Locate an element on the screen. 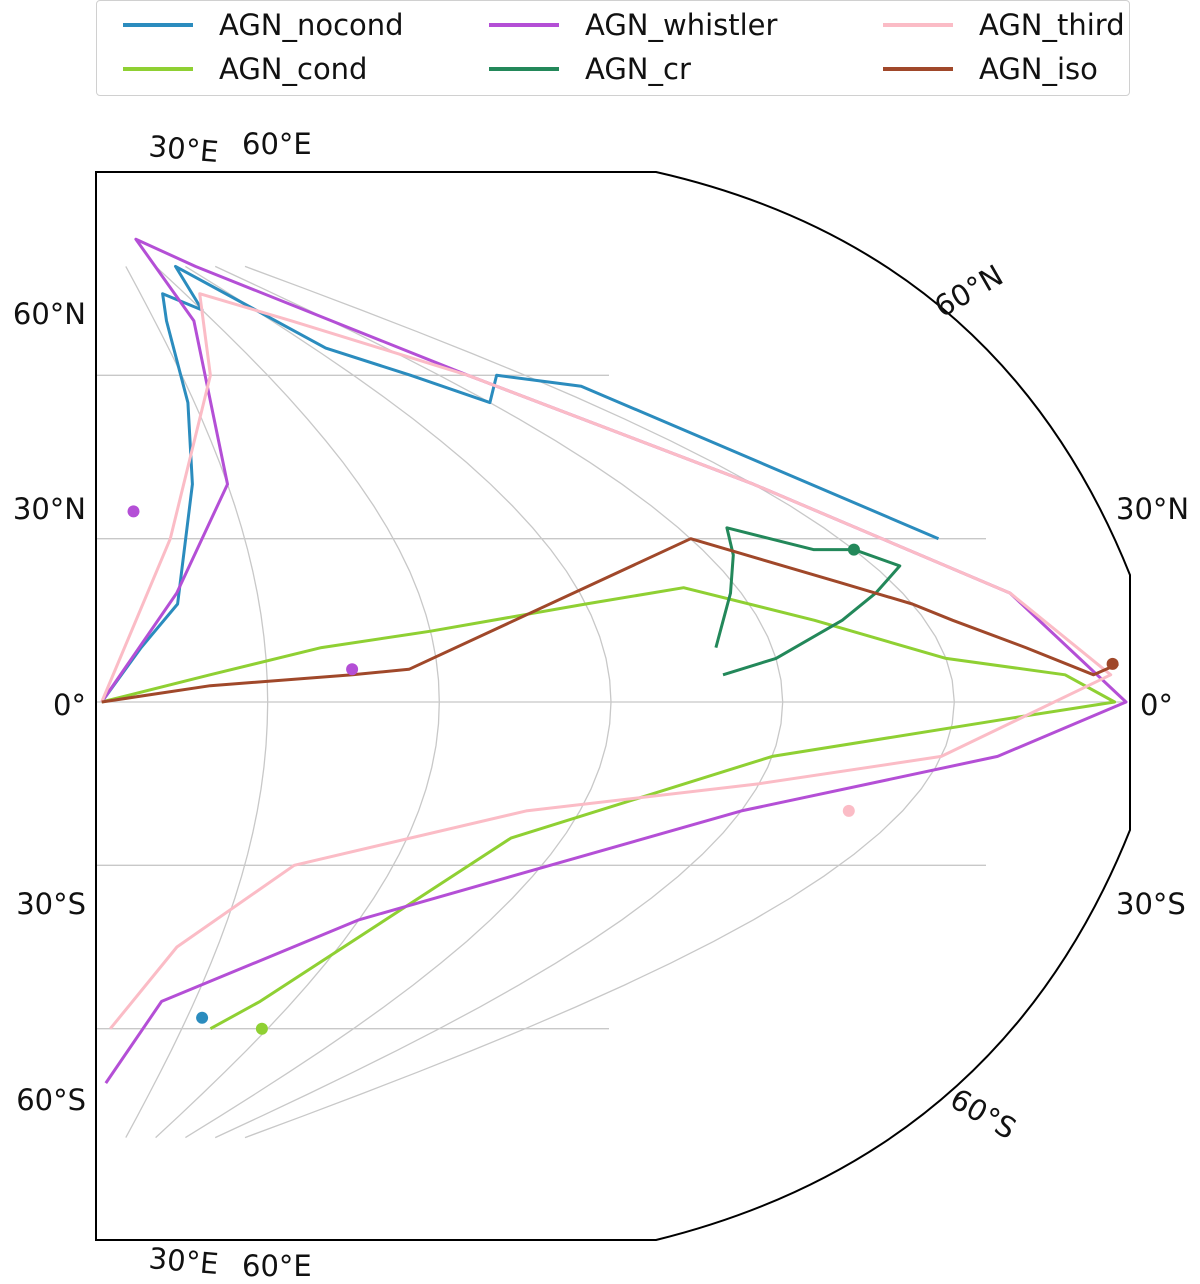 Image resolution: width=1200 pixels, height=1284 pixels. series-line-agn-cr is located at coordinates (808, 601).